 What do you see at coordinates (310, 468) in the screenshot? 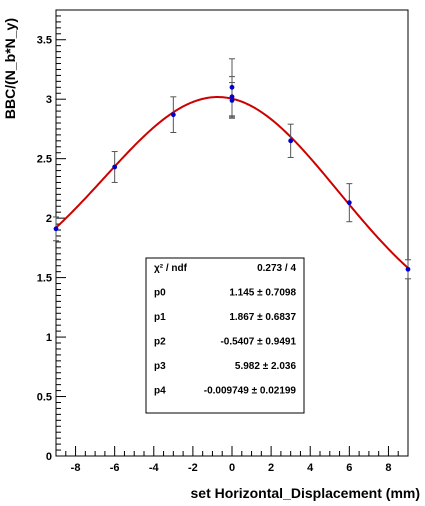
I see `x-tick-label: 4` at bounding box center [310, 468].